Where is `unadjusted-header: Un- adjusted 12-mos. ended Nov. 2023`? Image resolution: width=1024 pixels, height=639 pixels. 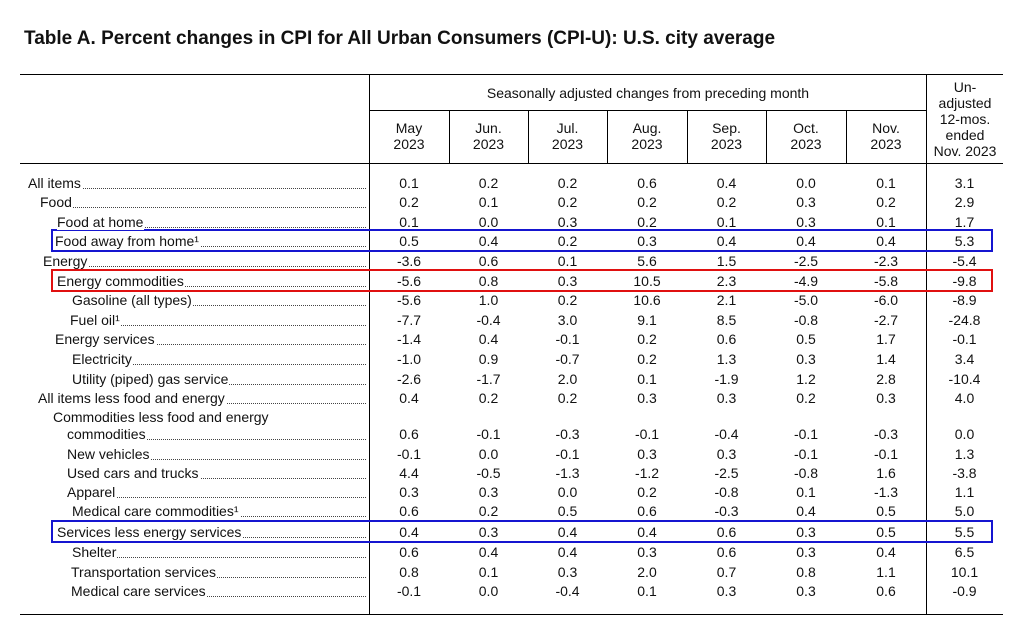
unadjusted-header: Un- adjusted 12-mos. ended Nov. 2023 is located at coordinates (965, 119).